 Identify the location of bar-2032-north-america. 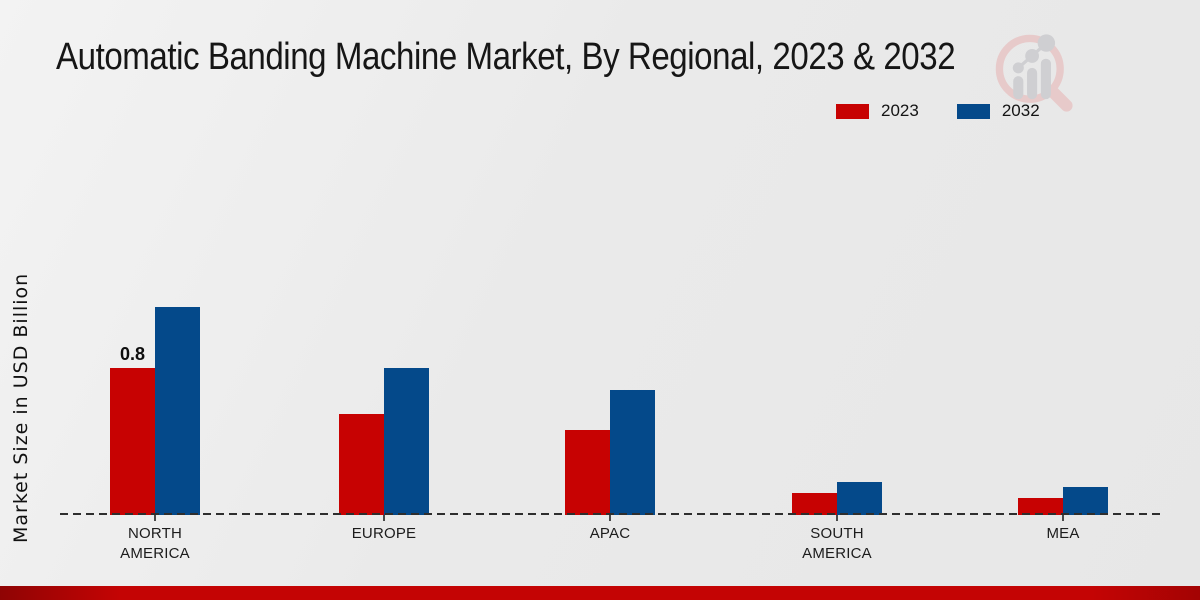
(177, 411).